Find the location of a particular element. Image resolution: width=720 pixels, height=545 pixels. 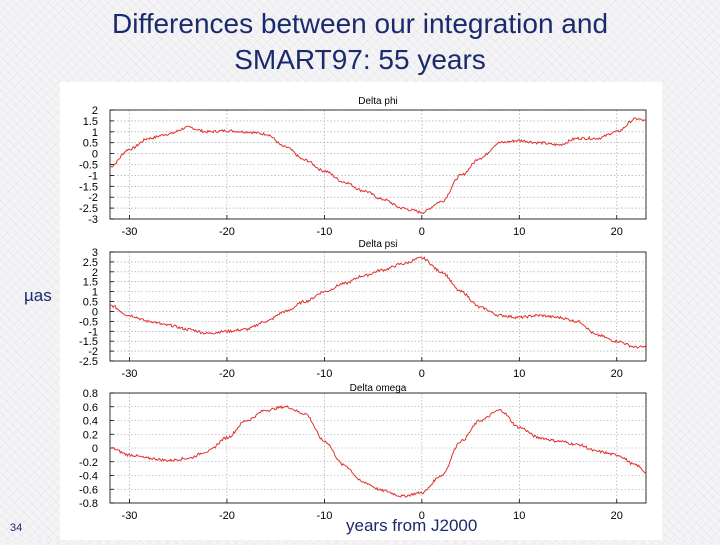

y-tick-label: 0.2 is located at coordinates (90, 435).